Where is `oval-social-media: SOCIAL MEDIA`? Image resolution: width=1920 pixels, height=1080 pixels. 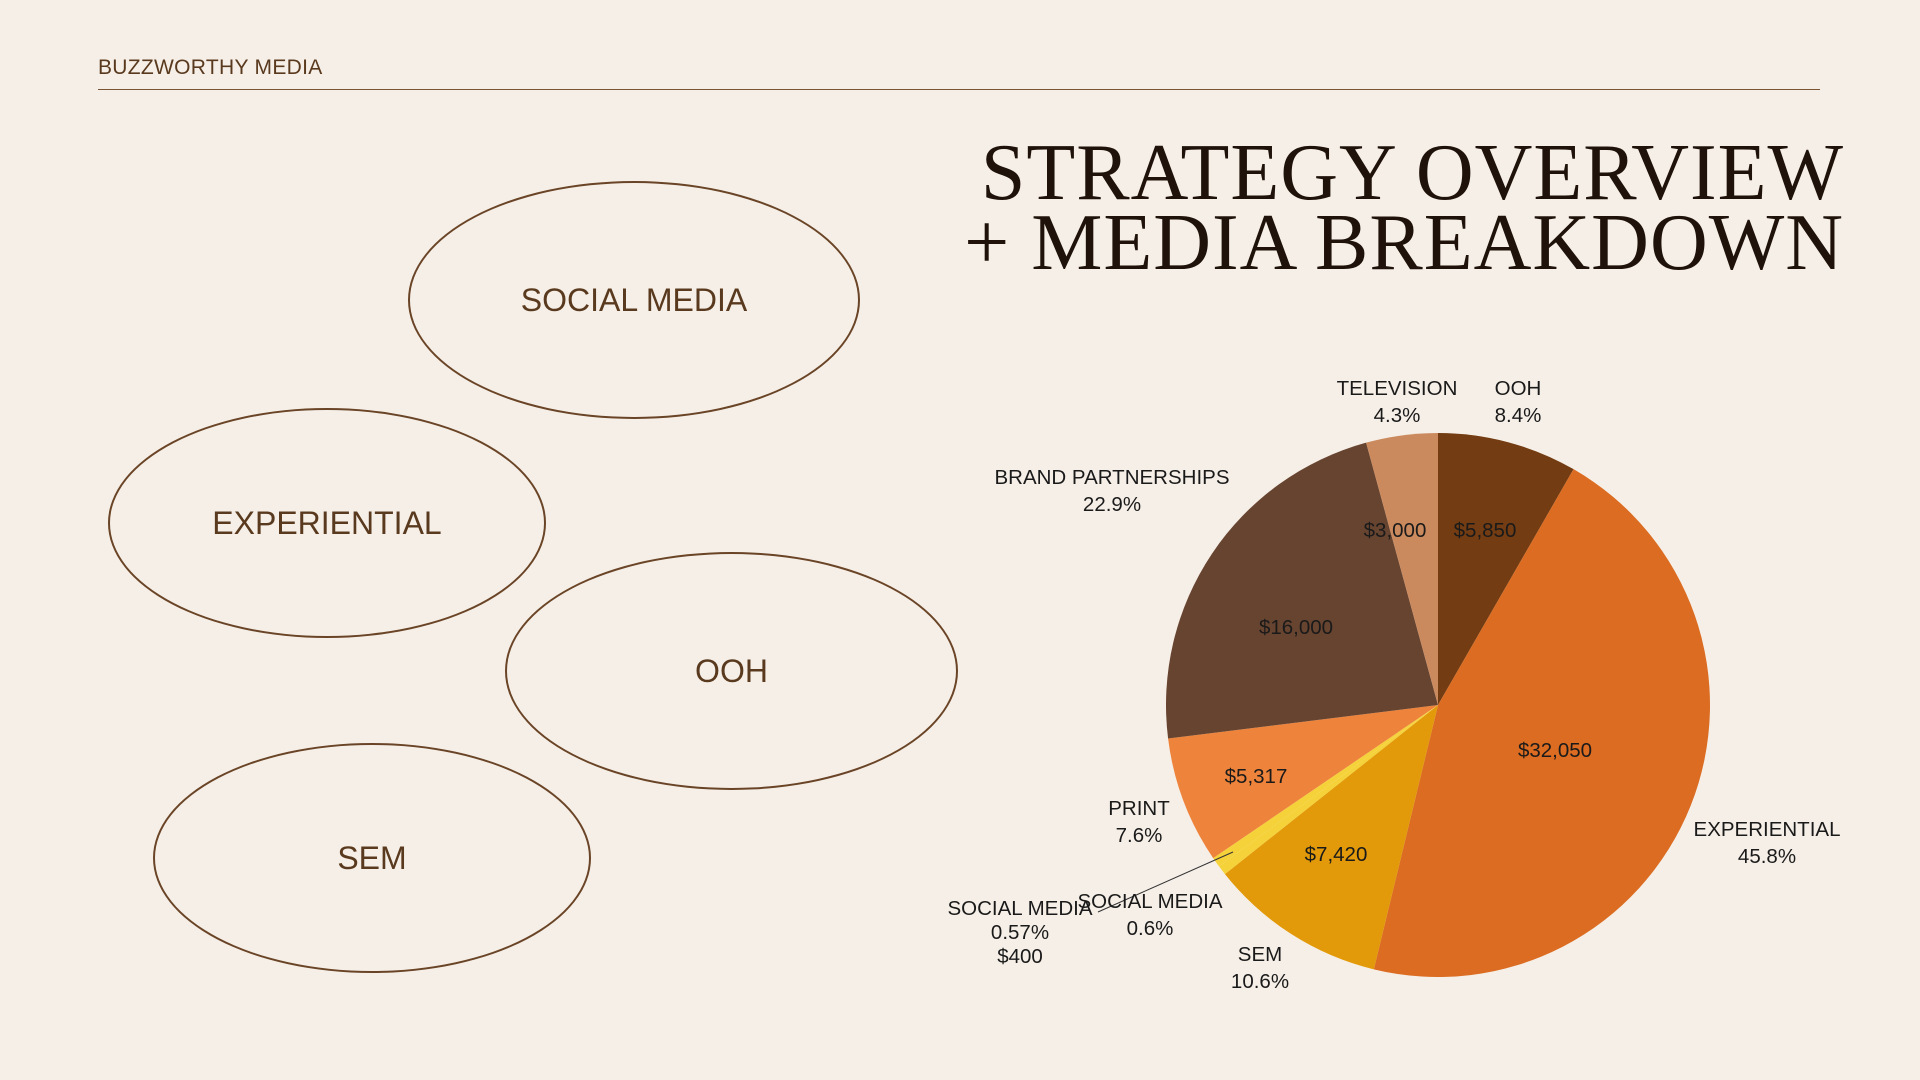
oval-social-media: SOCIAL MEDIA is located at coordinates (634, 300).